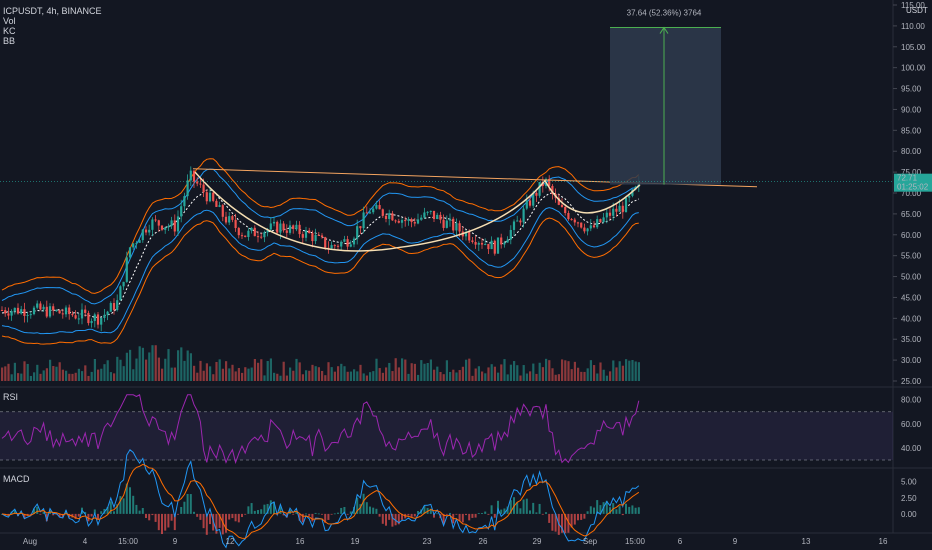 The height and width of the screenshot is (550, 932). Describe the element at coordinates (664, 30) in the screenshot. I see `target-arrow-head` at that location.